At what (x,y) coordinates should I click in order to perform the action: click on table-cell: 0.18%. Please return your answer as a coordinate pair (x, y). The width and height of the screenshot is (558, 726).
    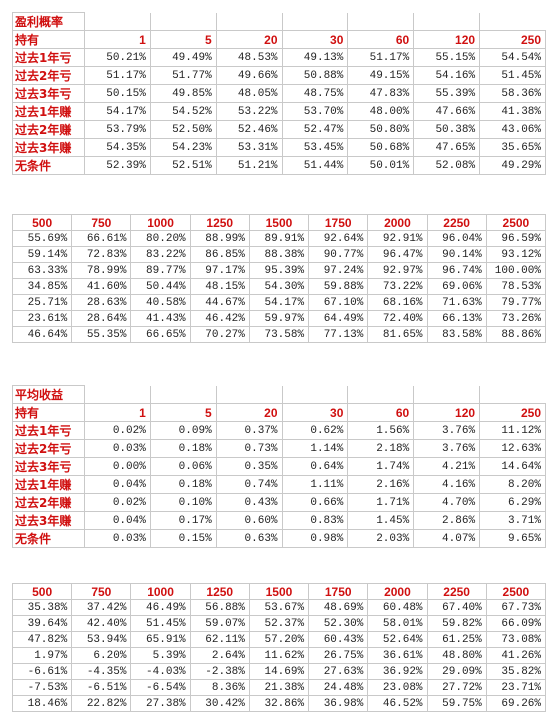
    Looking at the image, I should click on (183, 448).